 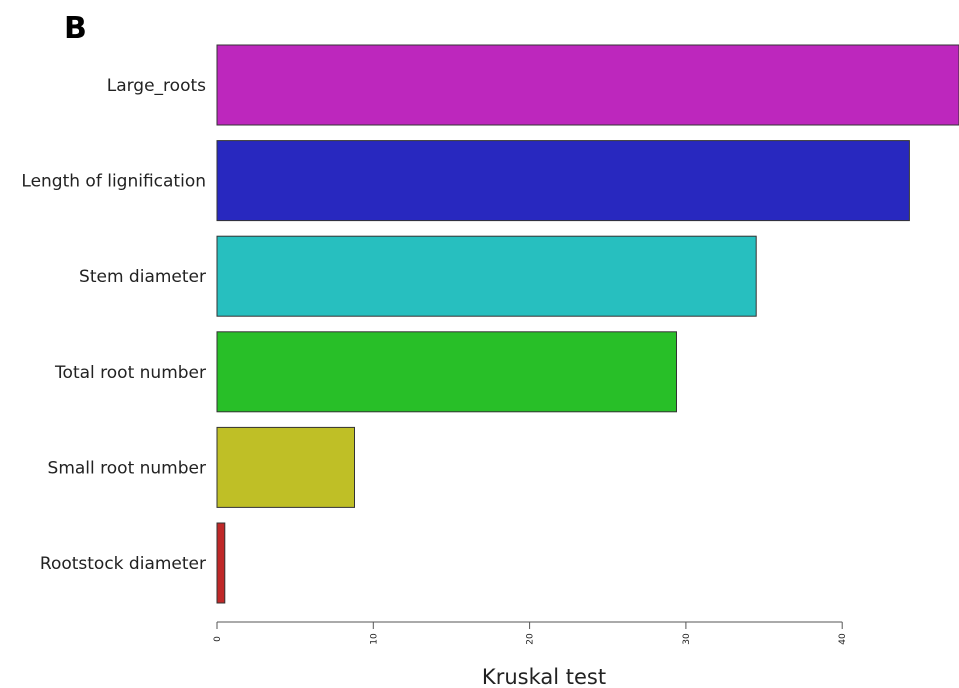 I want to click on panel-label: B, so click(x=75, y=28).